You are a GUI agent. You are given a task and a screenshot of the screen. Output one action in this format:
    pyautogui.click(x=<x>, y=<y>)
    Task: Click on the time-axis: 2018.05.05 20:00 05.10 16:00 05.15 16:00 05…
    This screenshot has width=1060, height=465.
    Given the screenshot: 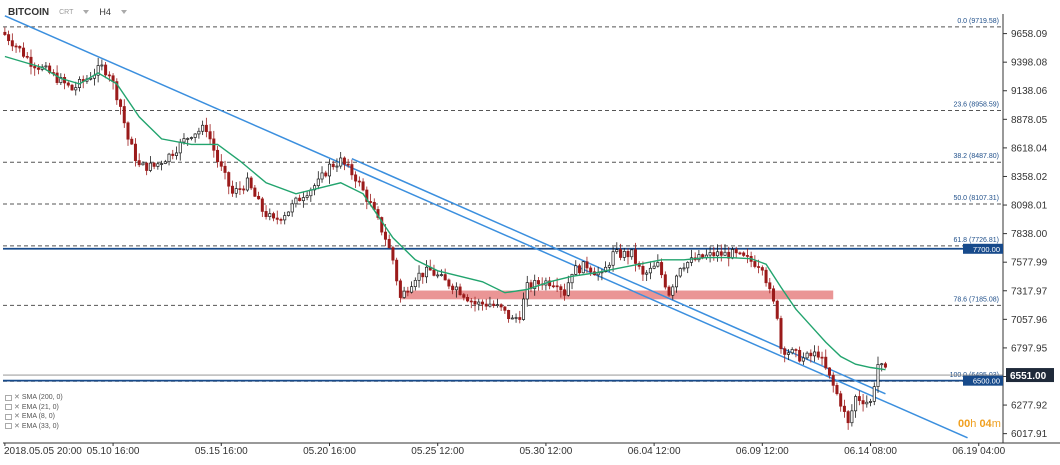 What is the action you would take?
    pyautogui.click(x=531, y=449)
    